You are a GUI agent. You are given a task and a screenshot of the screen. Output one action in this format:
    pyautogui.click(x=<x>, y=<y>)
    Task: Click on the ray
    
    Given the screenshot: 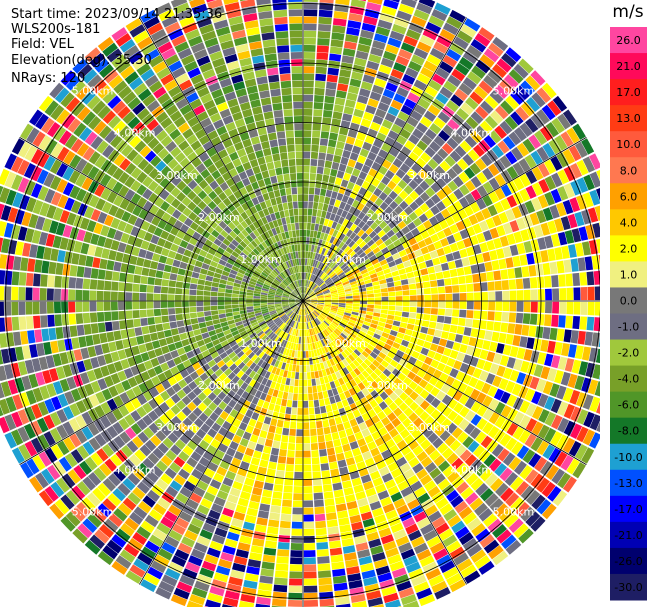 What is the action you would take?
    pyautogui.click(x=424, y=416)
    